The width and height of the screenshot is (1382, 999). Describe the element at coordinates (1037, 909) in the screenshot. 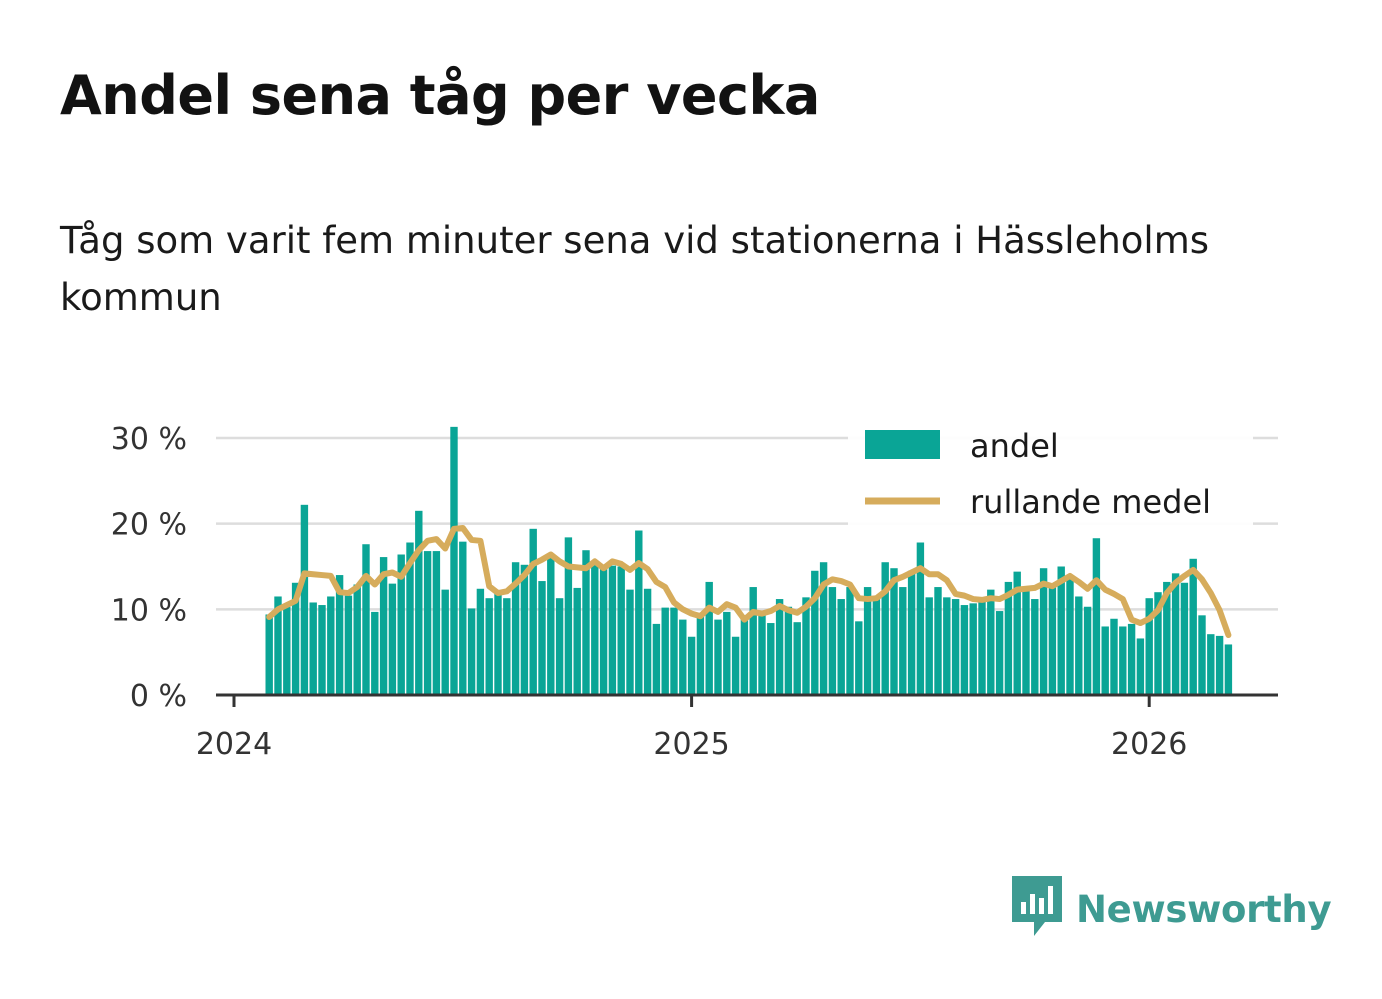

I see `newsworthy-logo-icon` at that location.